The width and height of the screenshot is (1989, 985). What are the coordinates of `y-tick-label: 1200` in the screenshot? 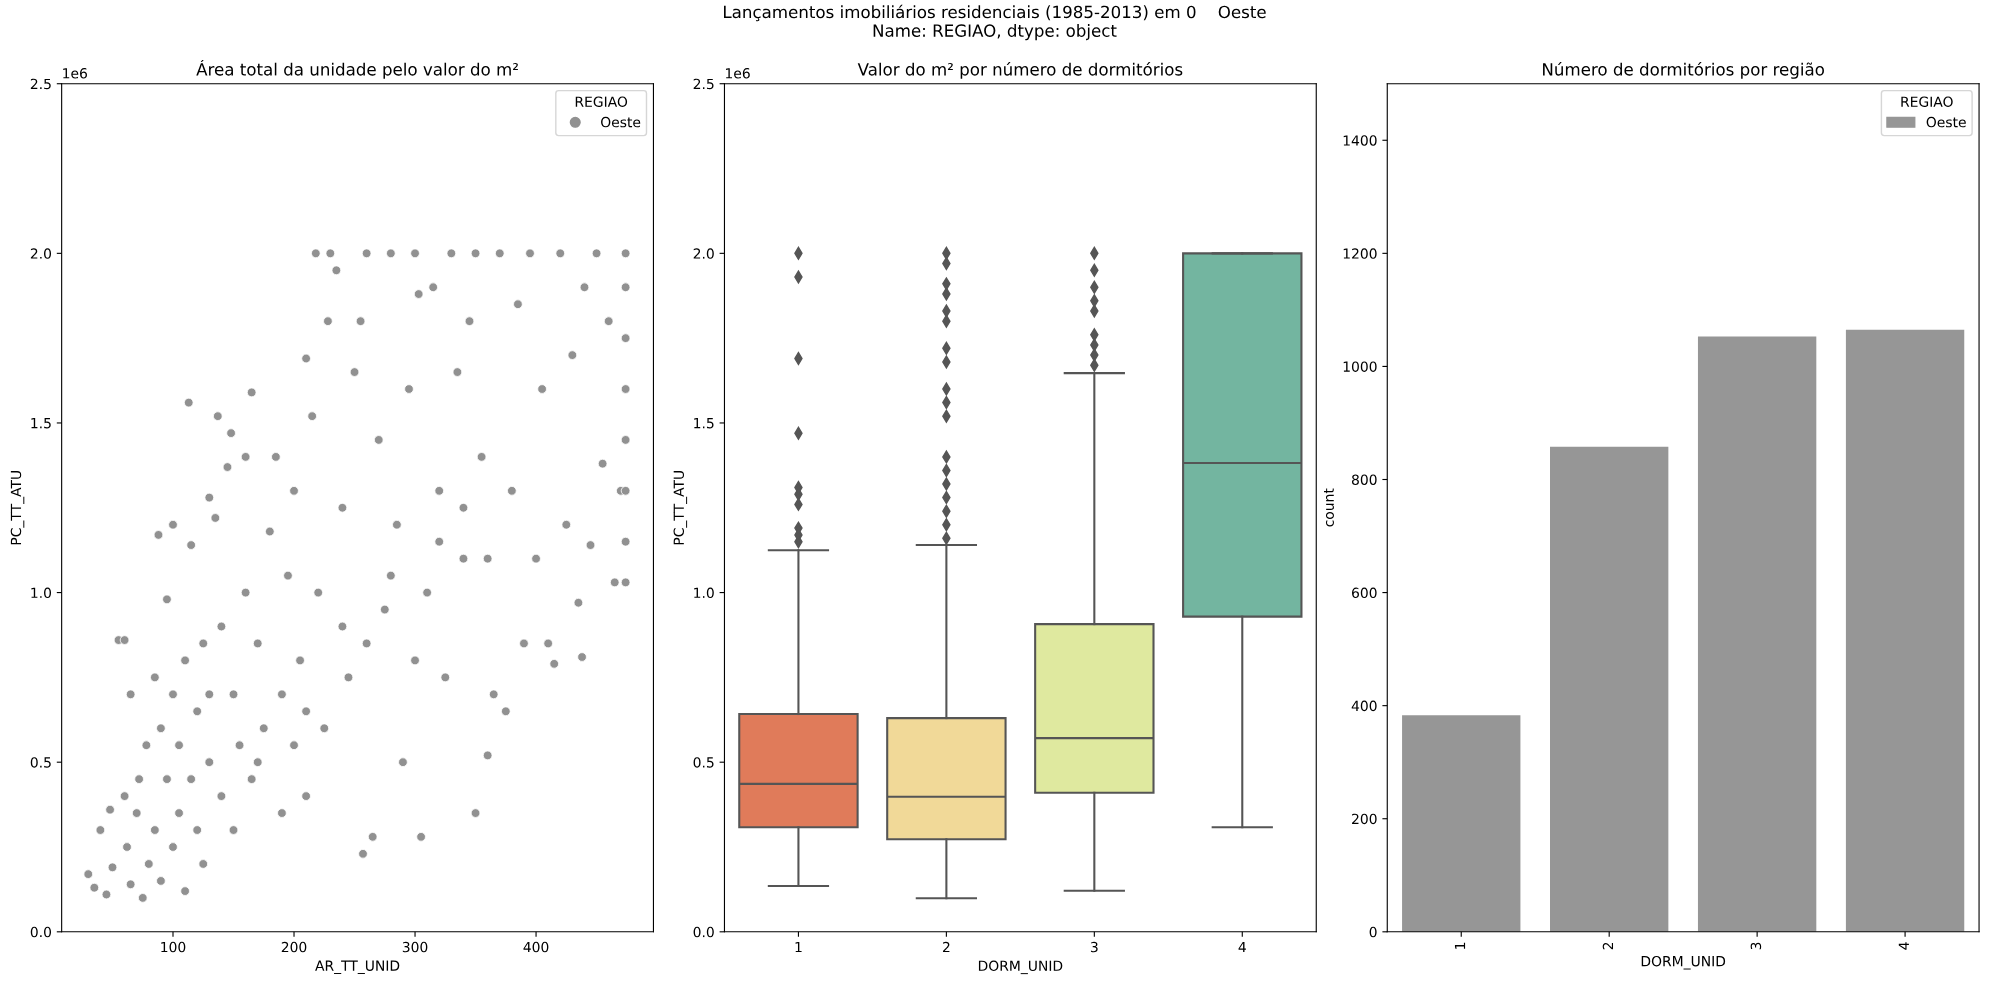 It's located at (1360, 253).